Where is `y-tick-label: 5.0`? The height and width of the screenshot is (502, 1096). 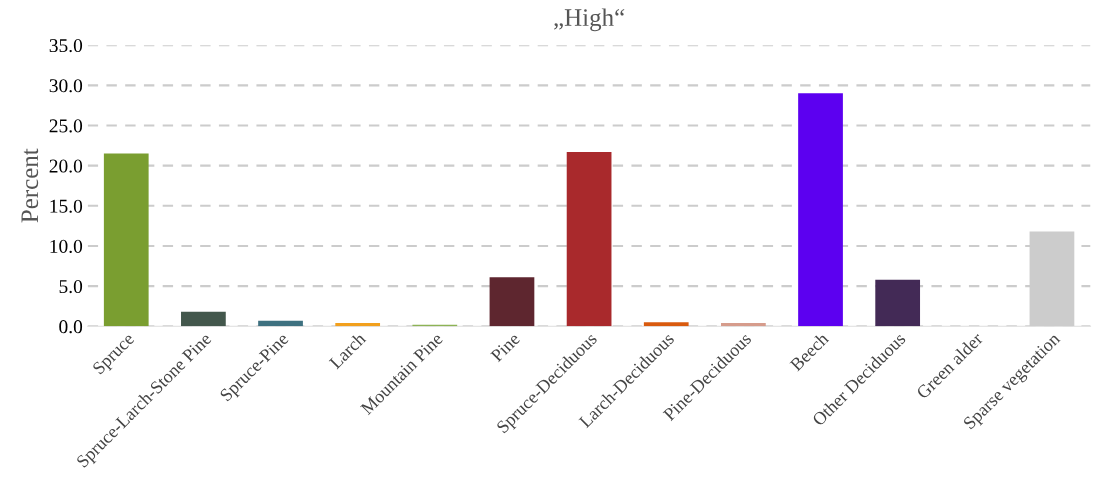
y-tick-label: 5.0 is located at coordinates (71, 286).